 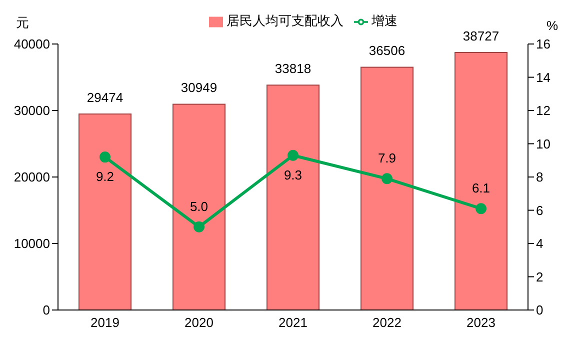 I want to click on y2-tick-label: 10, so click(x=543, y=144).